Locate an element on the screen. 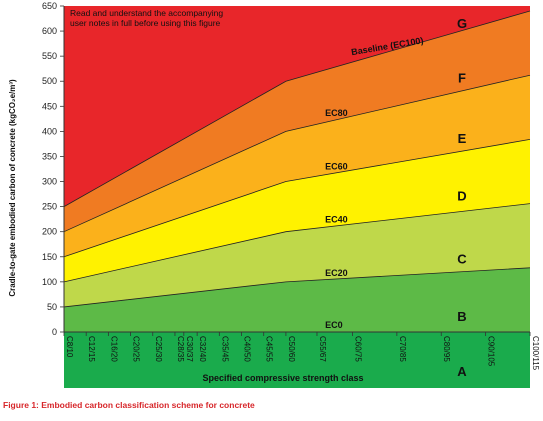  grade-label-D: D is located at coordinates (461, 196).